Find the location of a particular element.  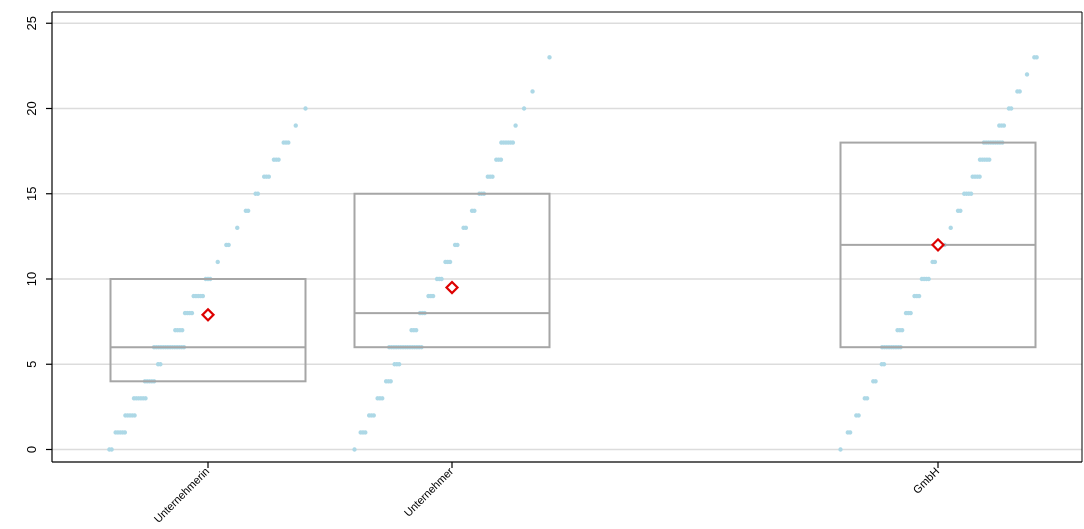

box-Unternehmerin is located at coordinates (208, 330).